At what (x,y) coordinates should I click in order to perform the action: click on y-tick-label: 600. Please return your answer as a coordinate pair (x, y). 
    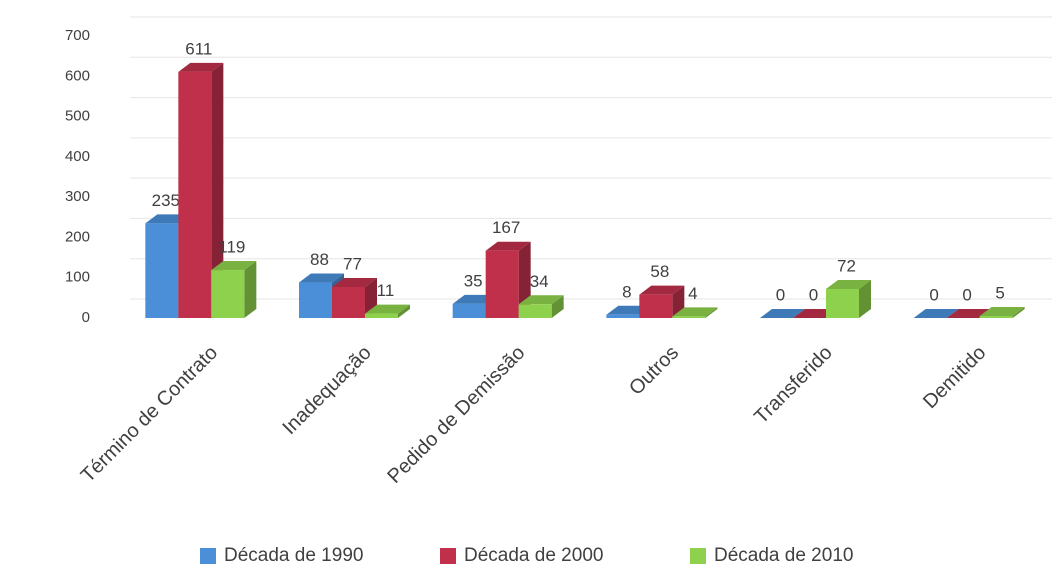
    Looking at the image, I should click on (77, 75).